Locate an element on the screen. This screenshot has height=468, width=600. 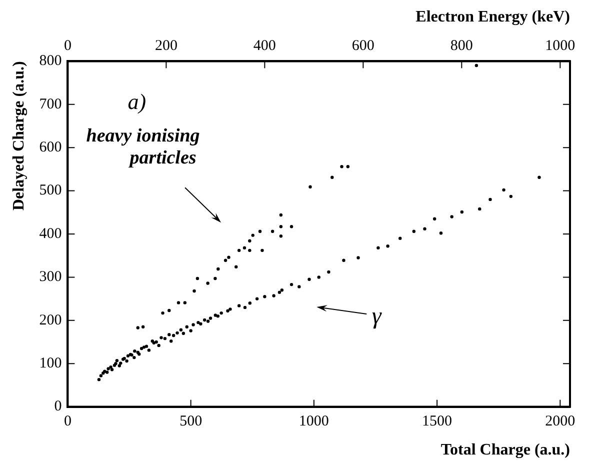
x2-tick-label: 1000 is located at coordinates (560, 46).